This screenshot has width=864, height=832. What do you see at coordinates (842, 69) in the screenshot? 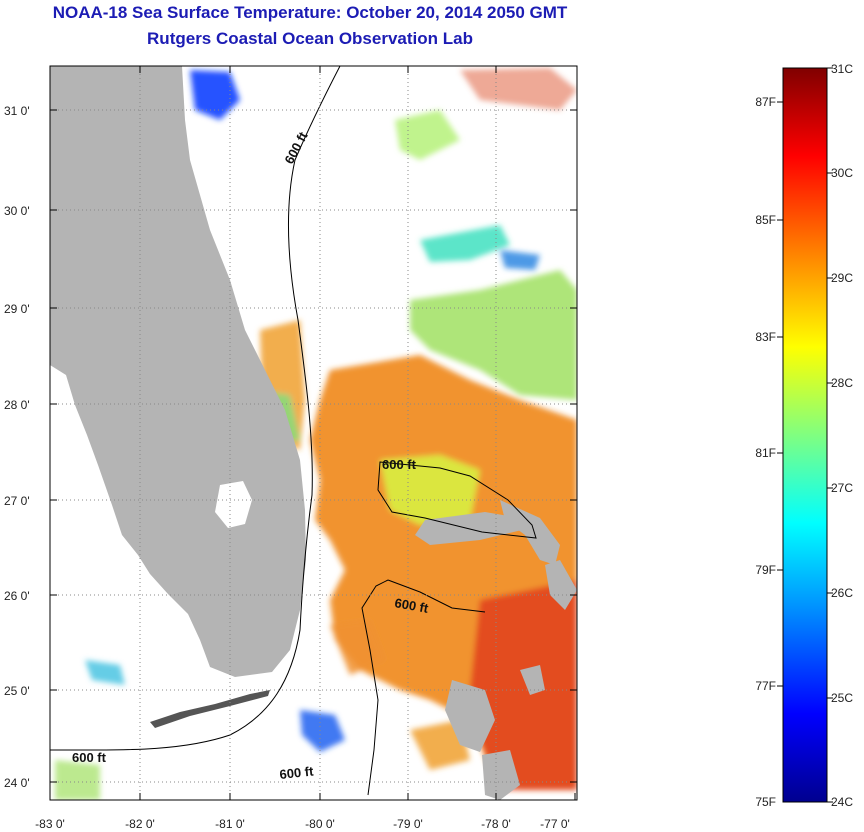
I see `cb-label-31c: 31C` at bounding box center [842, 69].